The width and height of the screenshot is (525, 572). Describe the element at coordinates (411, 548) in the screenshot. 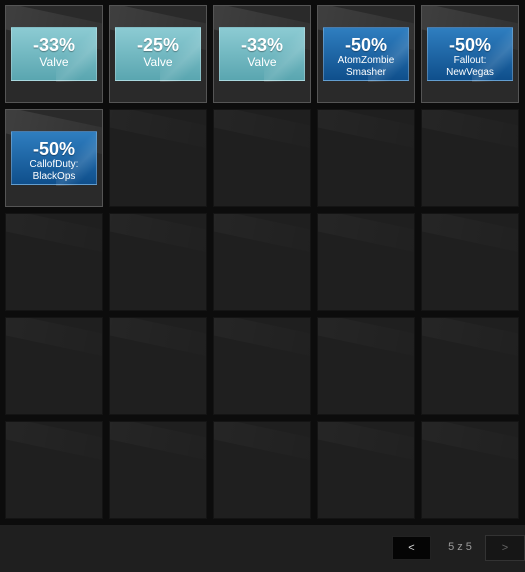

I see `previous-page-button: <` at that location.